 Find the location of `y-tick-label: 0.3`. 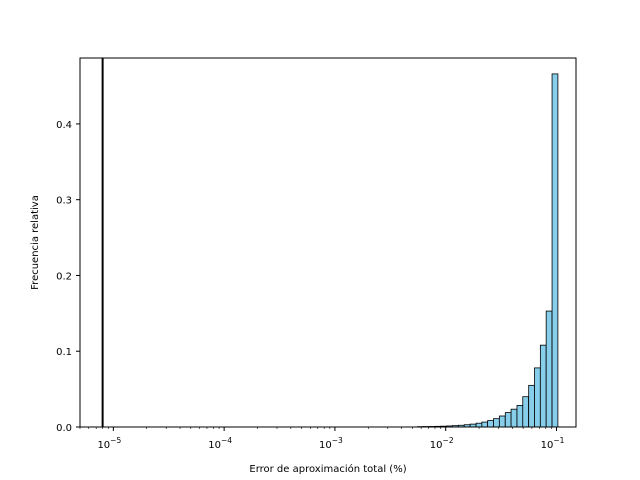

y-tick-label: 0.3 is located at coordinates (64, 201).